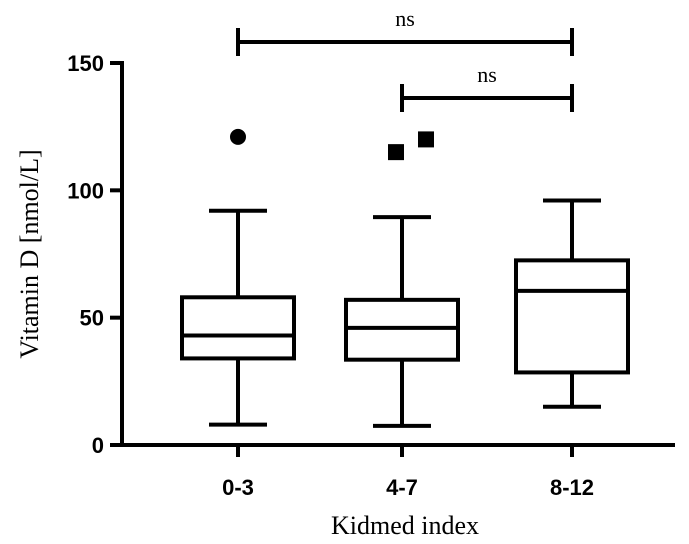 This screenshot has width=689, height=544. I want to click on y-axis: 0 50 100 150, so click(95, 254).